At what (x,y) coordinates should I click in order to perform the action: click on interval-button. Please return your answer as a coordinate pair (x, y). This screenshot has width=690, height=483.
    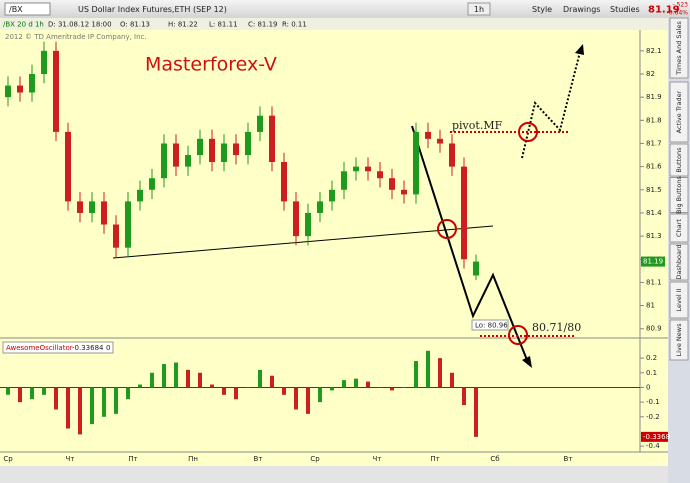
    Looking at the image, I should click on (479, 9).